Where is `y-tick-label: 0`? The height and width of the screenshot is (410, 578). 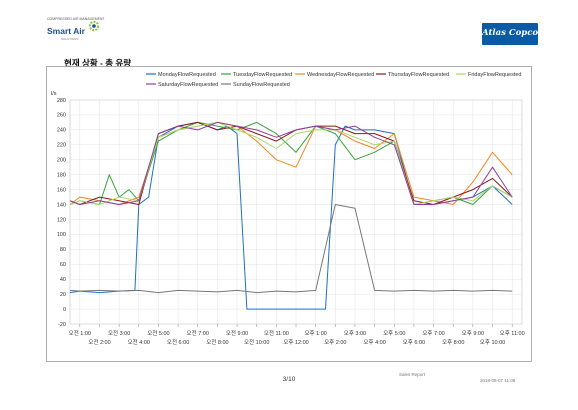
y-tick-label: 0 is located at coordinates (64, 310).